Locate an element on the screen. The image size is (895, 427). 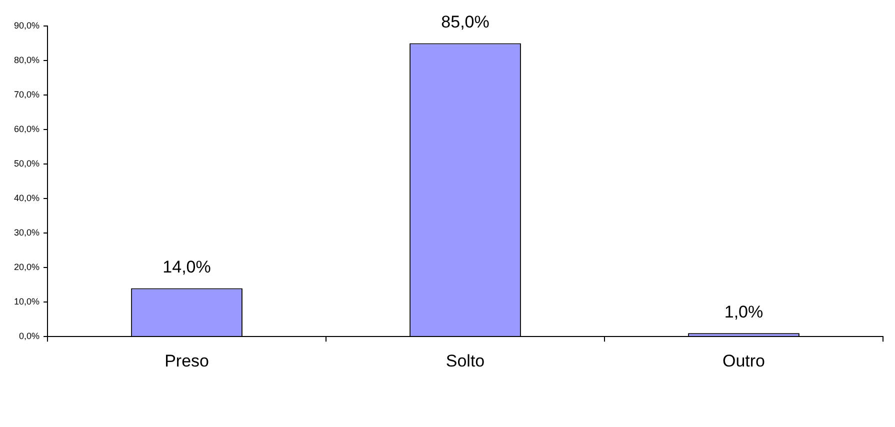
y-tick-label: 90,0% is located at coordinates (27, 25).